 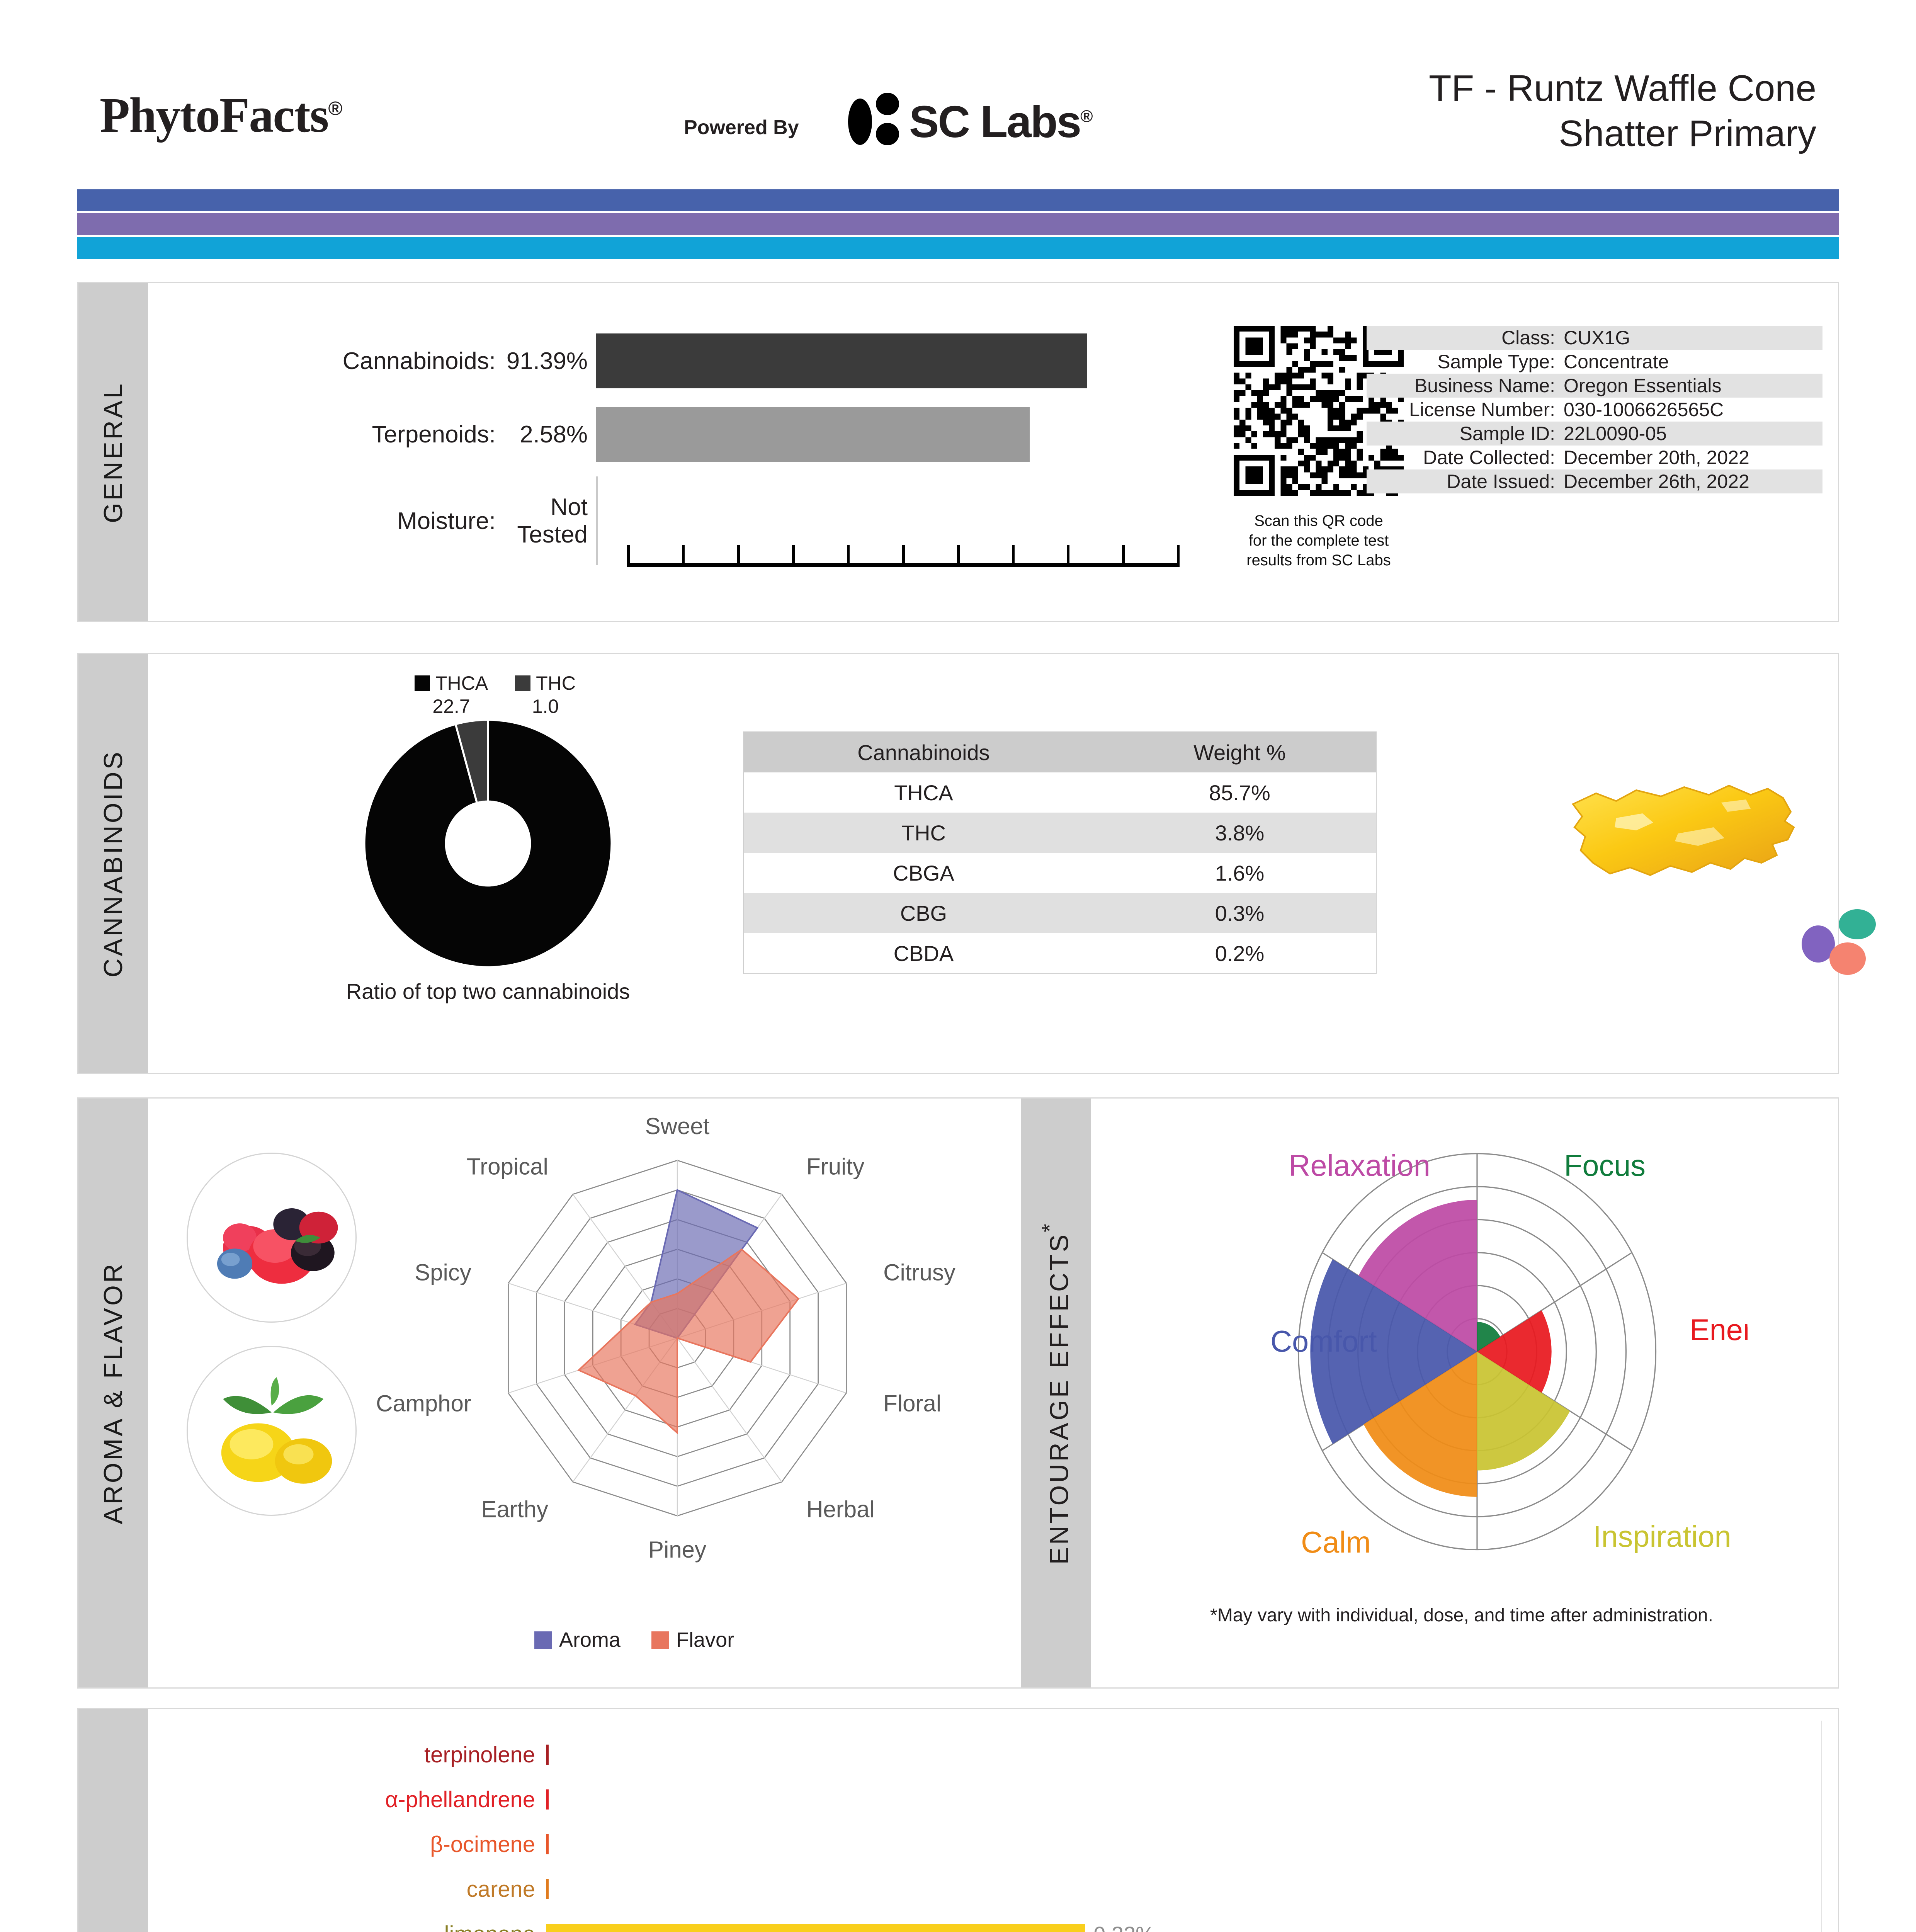 What do you see at coordinates (488, 843) in the screenshot?
I see `cannabinoid-ratio-donut-chart` at bounding box center [488, 843].